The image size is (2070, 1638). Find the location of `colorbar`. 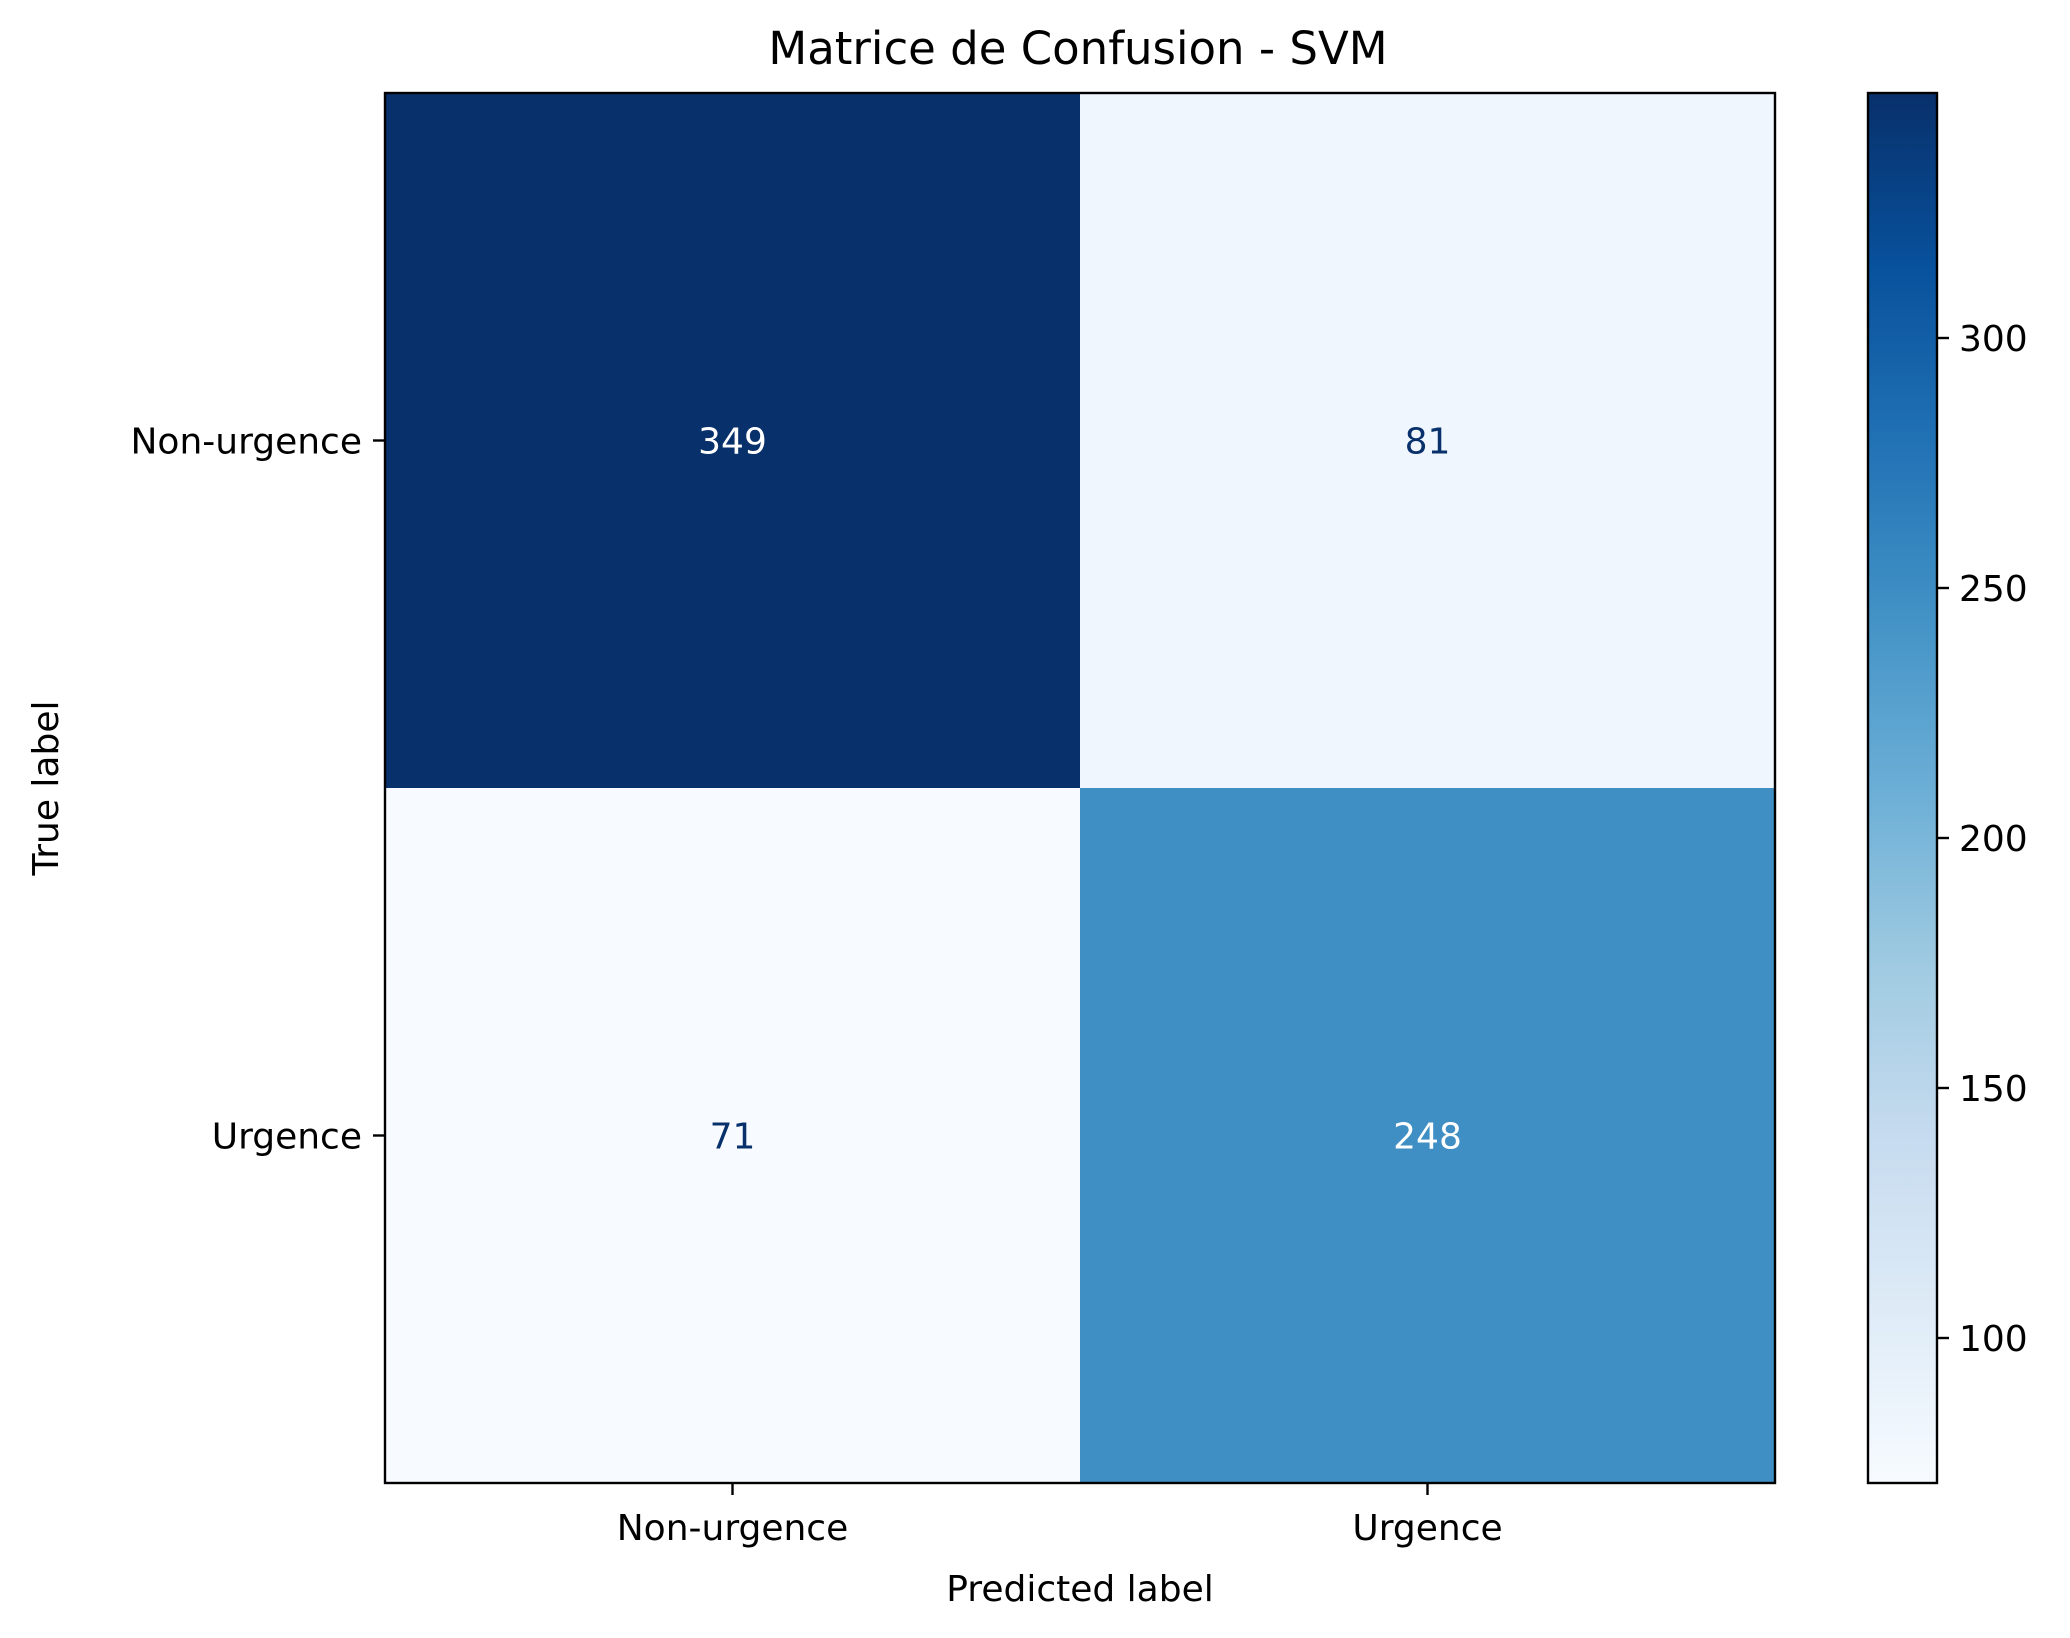

colorbar is located at coordinates (1902, 788).